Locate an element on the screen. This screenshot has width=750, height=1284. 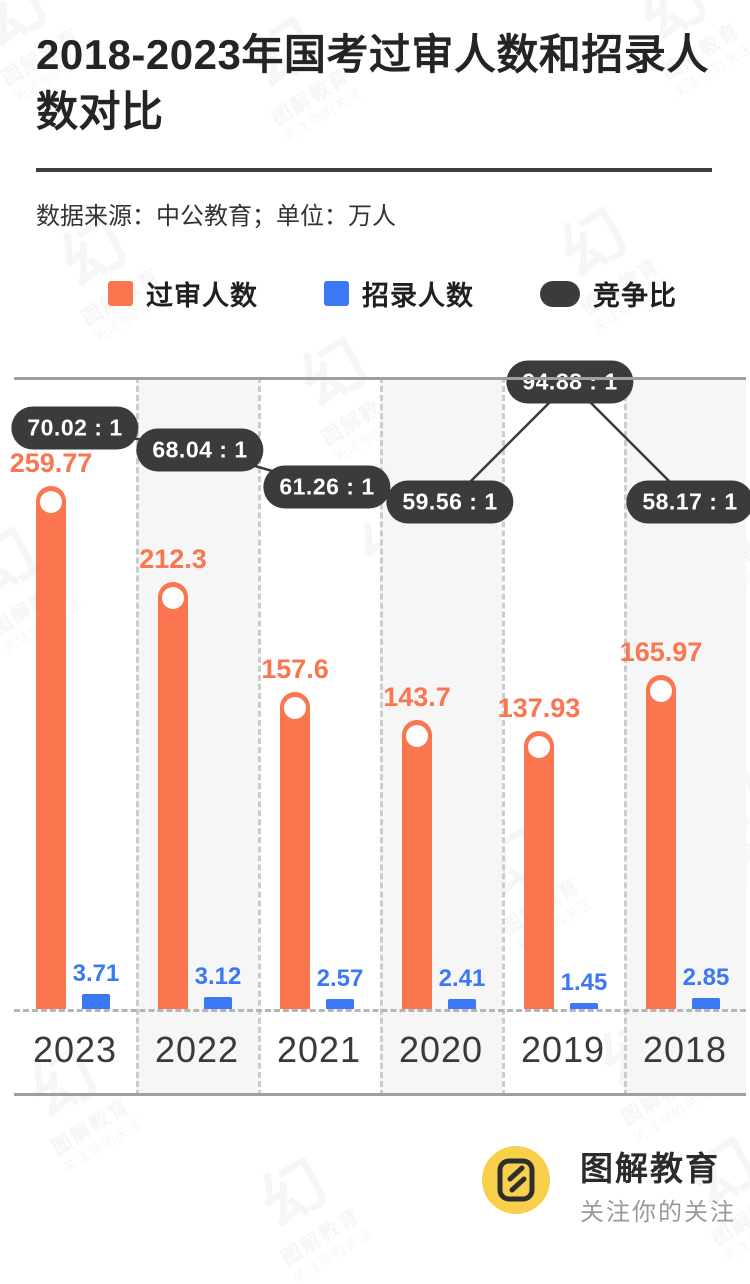
recruited-value-label: 3.71 is located at coordinates (96, 973).